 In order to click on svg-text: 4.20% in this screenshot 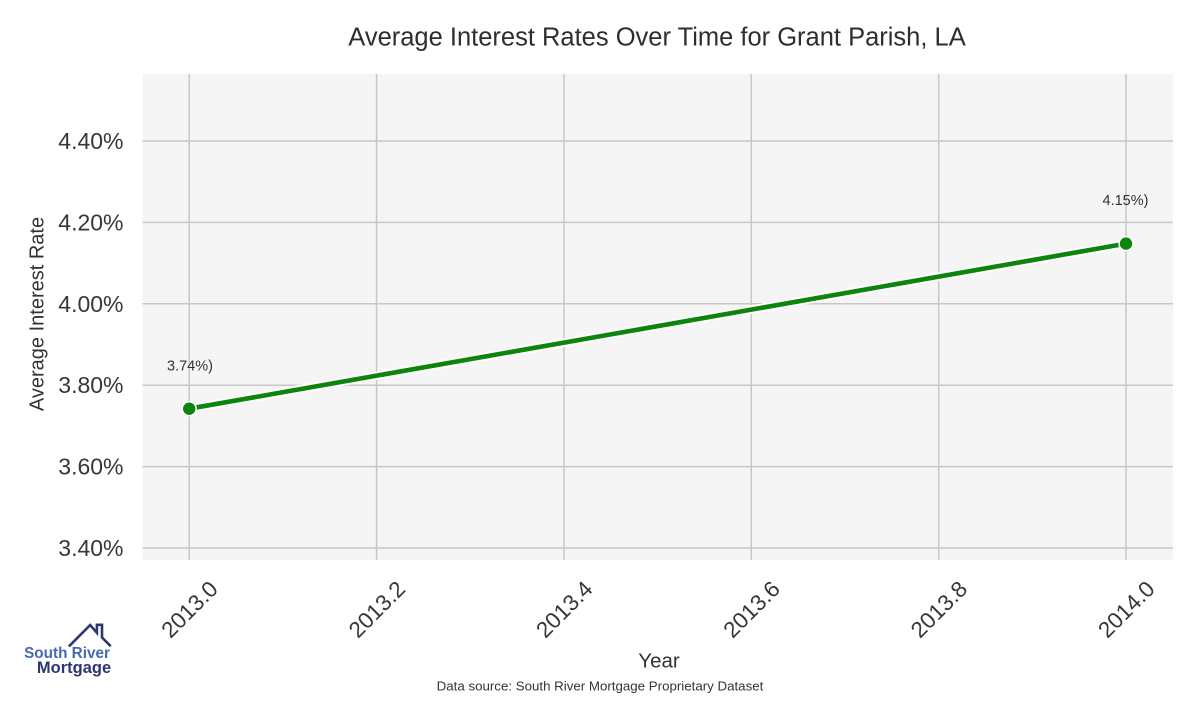, I will do `click(90, 222)`.